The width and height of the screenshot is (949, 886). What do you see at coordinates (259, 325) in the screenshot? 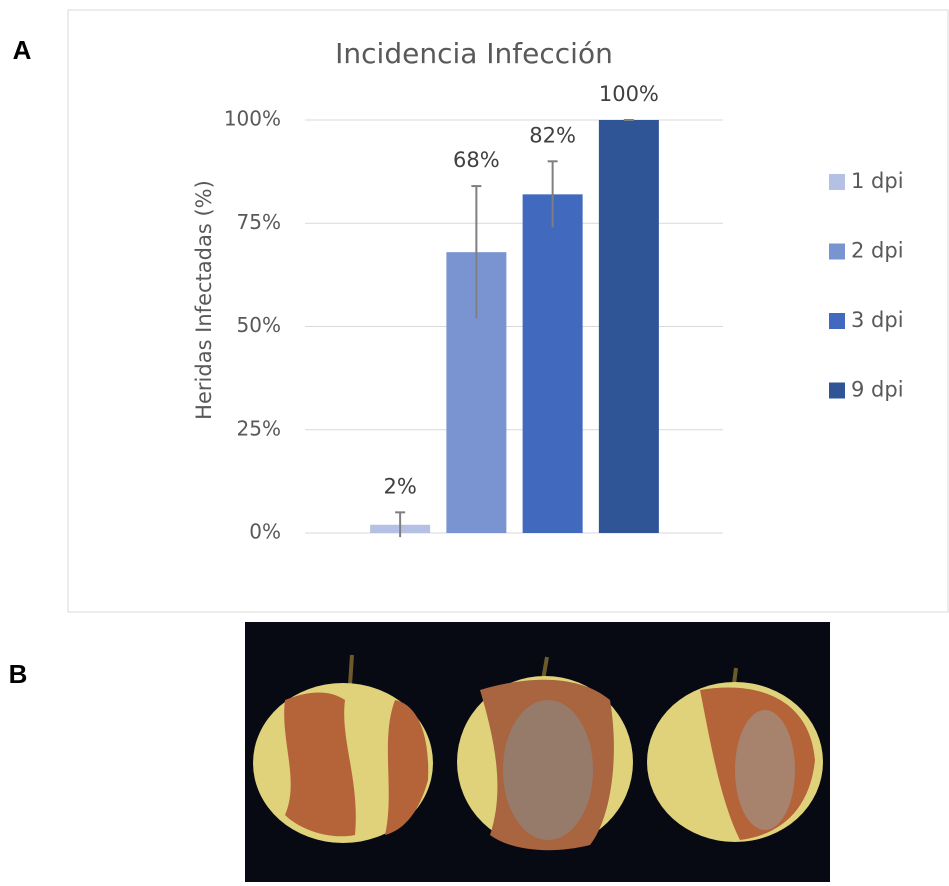
I see `y-tick-label: 50%` at bounding box center [259, 325].